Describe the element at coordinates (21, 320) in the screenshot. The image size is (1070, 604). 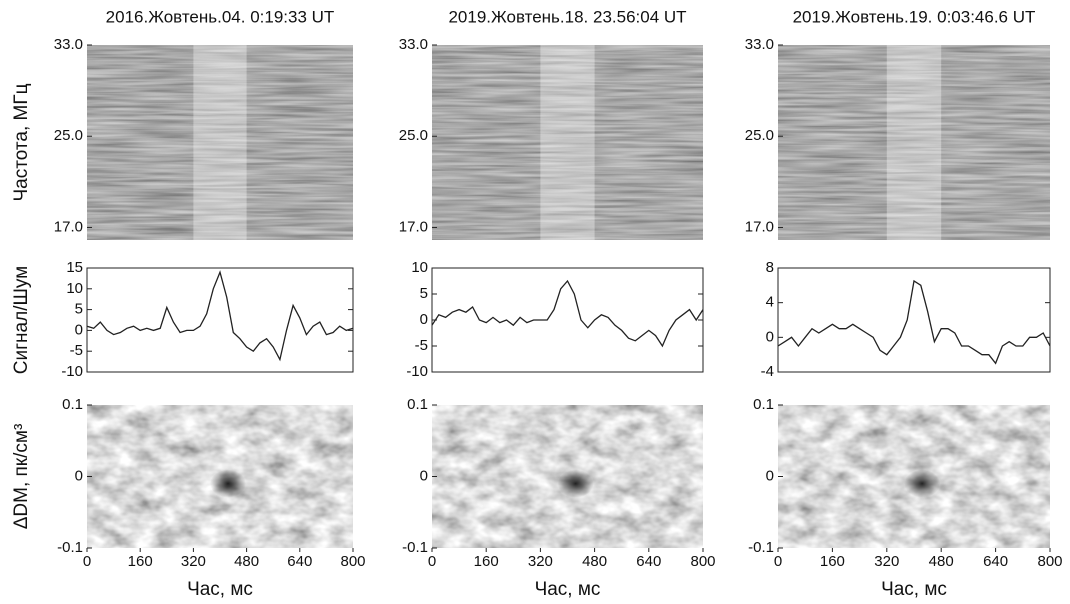
I see `y-axis-label: Сигнал/Шум` at that location.